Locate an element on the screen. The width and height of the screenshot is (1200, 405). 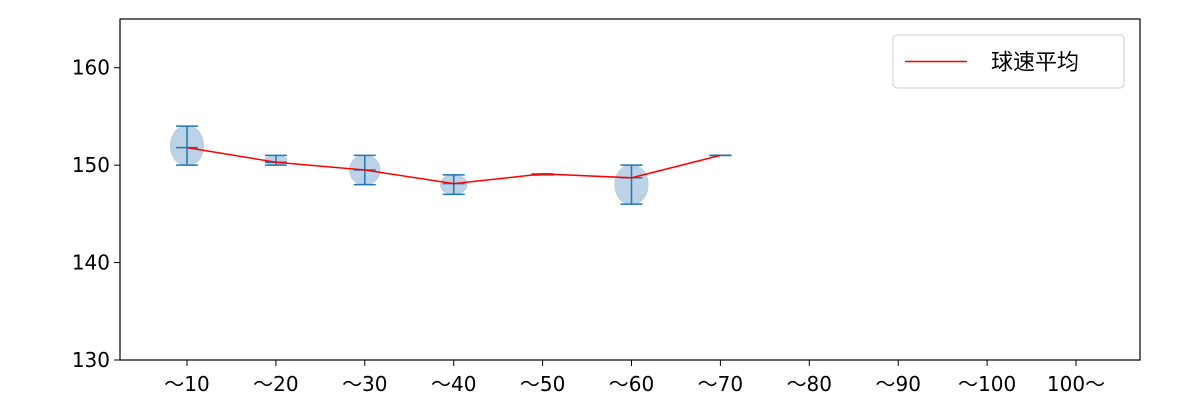
x-tick-label: ～70 is located at coordinates (720, 384).